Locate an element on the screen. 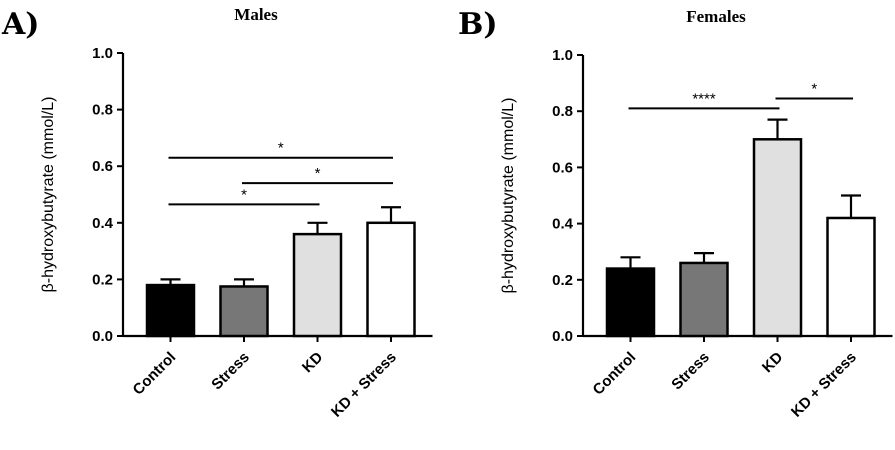 This screenshot has height=450, width=895. significance-label: **** is located at coordinates (704, 98).